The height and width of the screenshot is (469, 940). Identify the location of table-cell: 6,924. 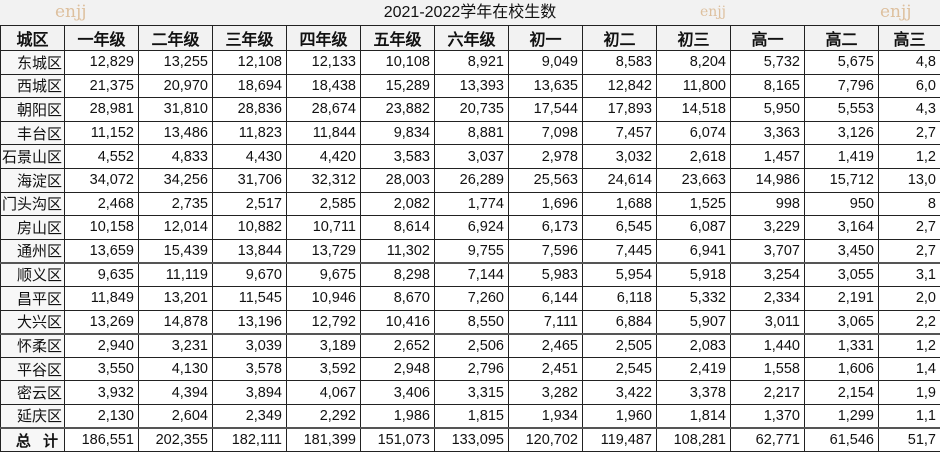
(471, 227).